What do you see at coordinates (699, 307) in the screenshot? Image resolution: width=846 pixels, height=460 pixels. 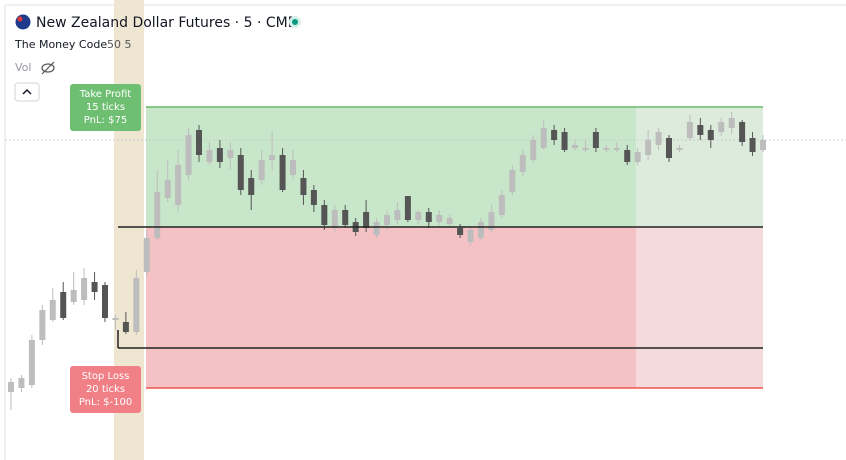 I see `loss-zone-future` at bounding box center [699, 307].